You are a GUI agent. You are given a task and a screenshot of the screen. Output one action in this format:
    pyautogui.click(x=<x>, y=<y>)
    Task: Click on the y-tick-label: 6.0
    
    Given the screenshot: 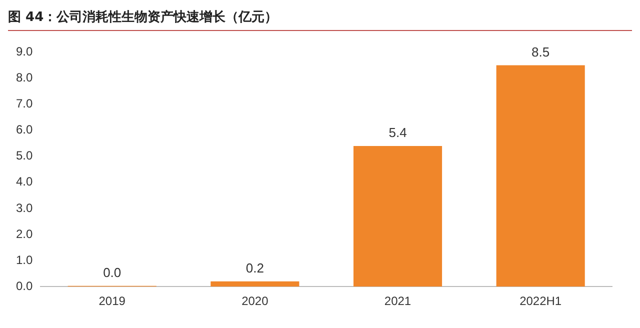 What is the action you would take?
    pyautogui.click(x=24, y=129)
    